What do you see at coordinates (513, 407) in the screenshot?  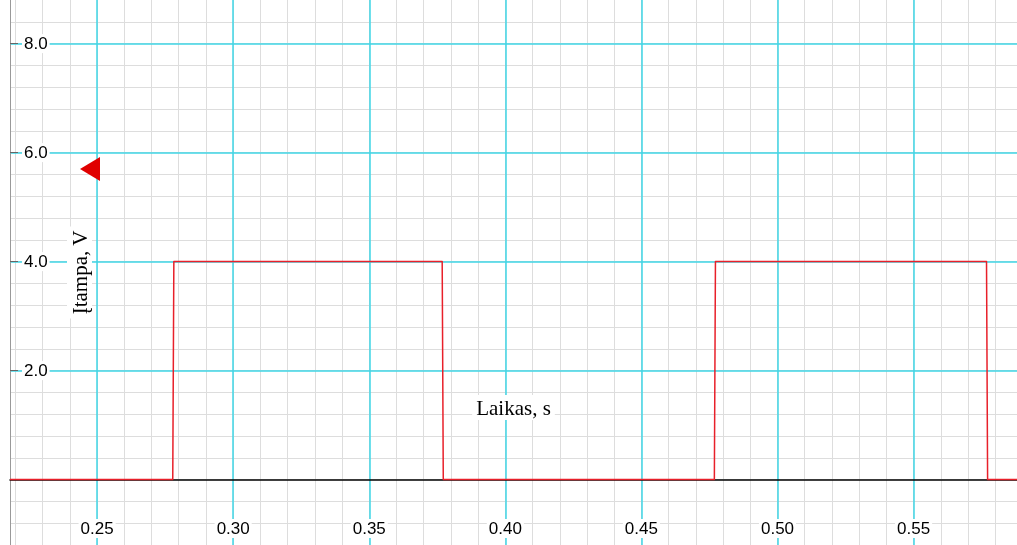 I see `x-axis-title: Laikas, s` at bounding box center [513, 407].